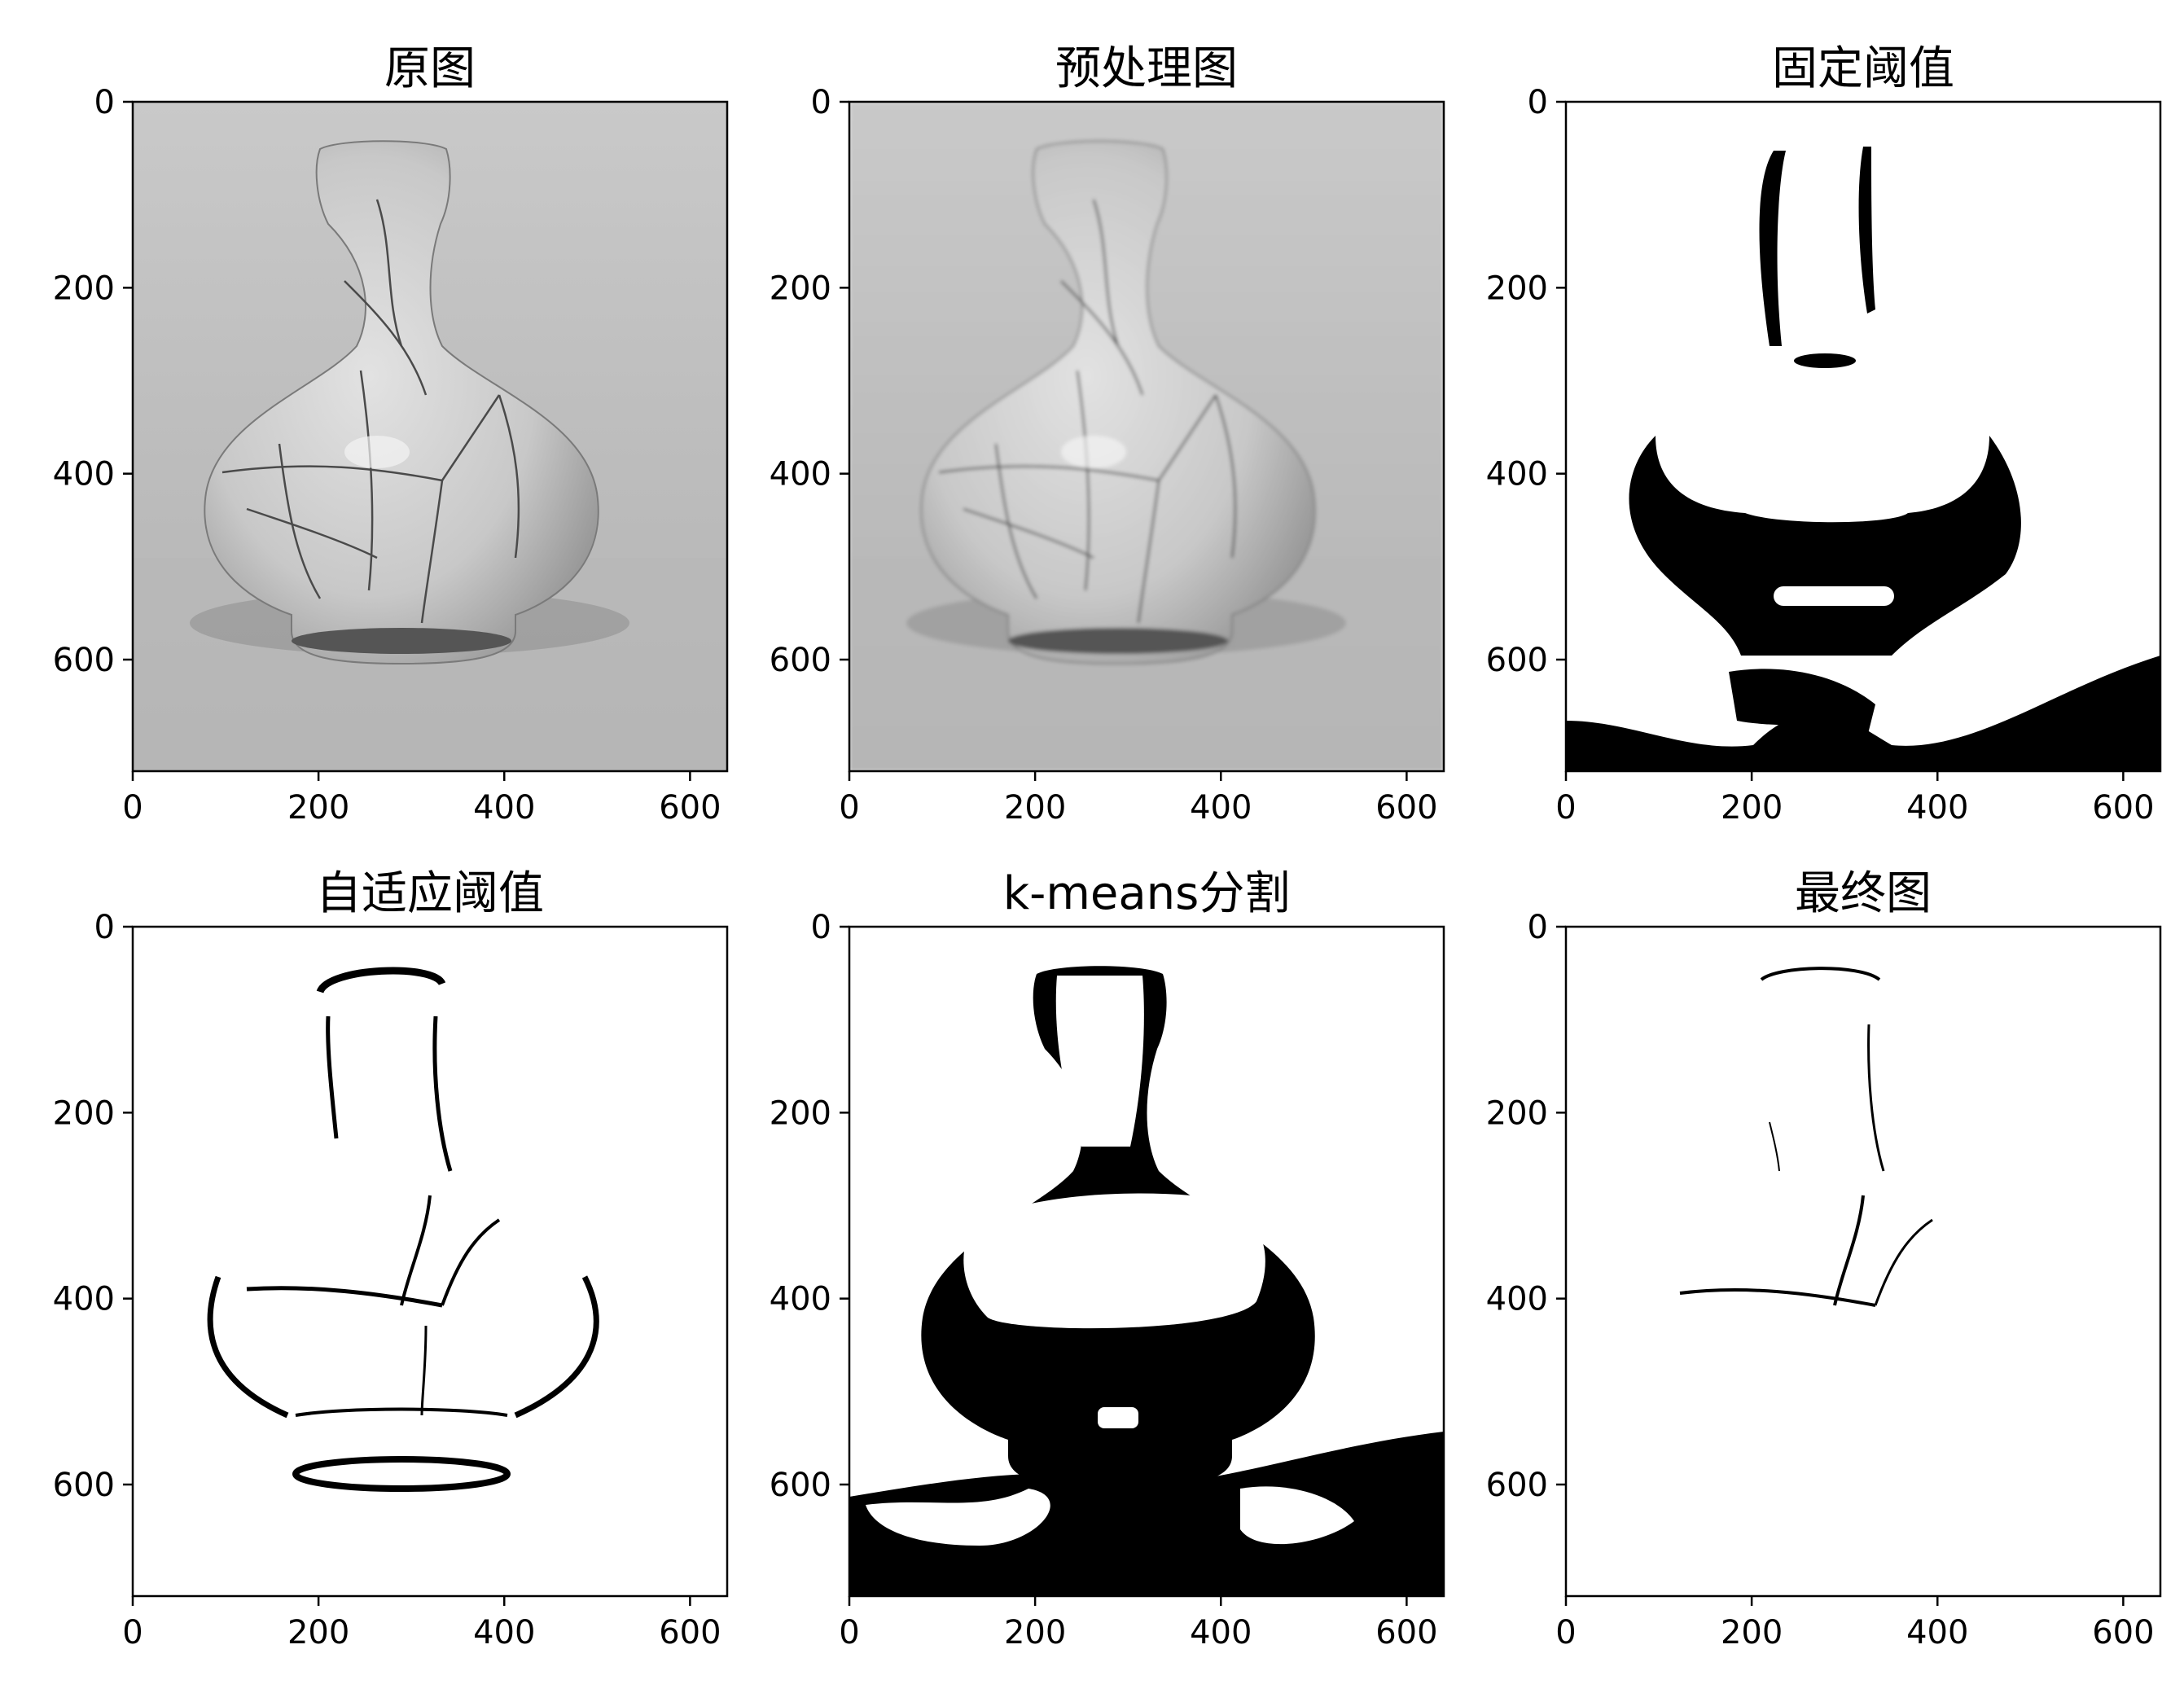 The width and height of the screenshot is (2184, 1693). I want to click on subplot-title: 固定阈值, so click(1863, 68).